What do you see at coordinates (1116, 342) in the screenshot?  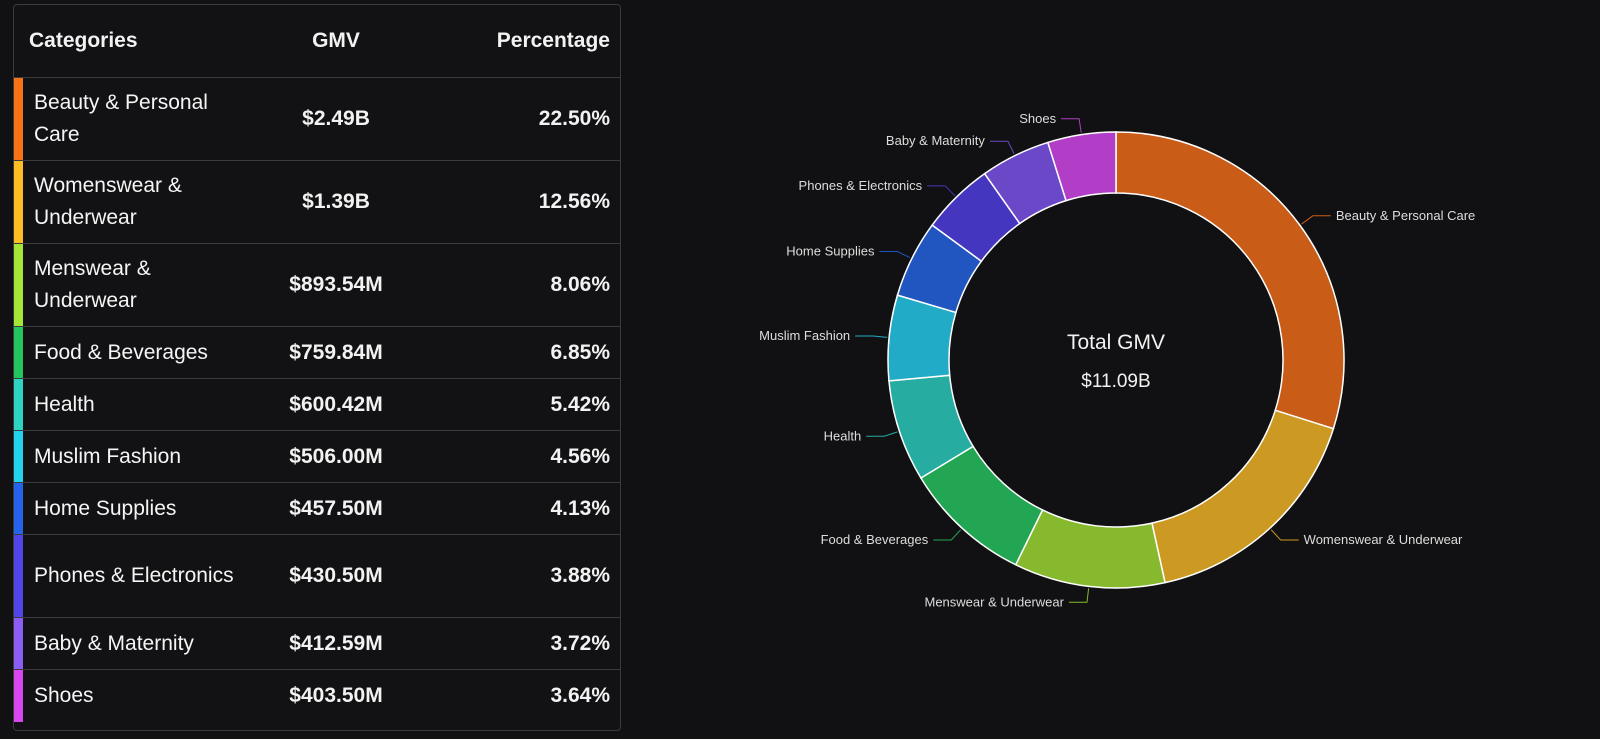 I see `center-title: Total GMV` at bounding box center [1116, 342].